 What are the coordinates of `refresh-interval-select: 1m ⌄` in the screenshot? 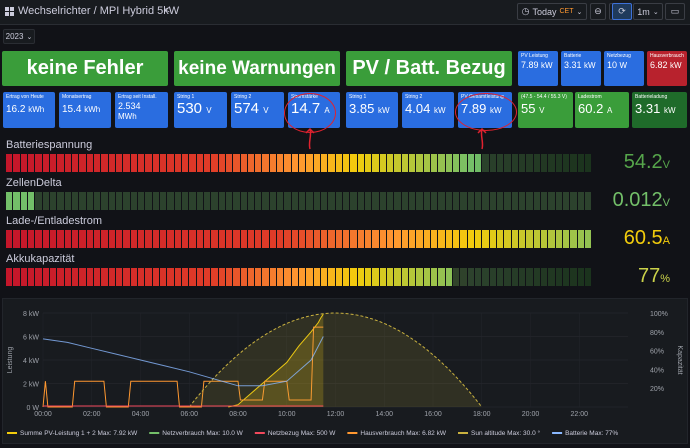 It's located at (648, 11).